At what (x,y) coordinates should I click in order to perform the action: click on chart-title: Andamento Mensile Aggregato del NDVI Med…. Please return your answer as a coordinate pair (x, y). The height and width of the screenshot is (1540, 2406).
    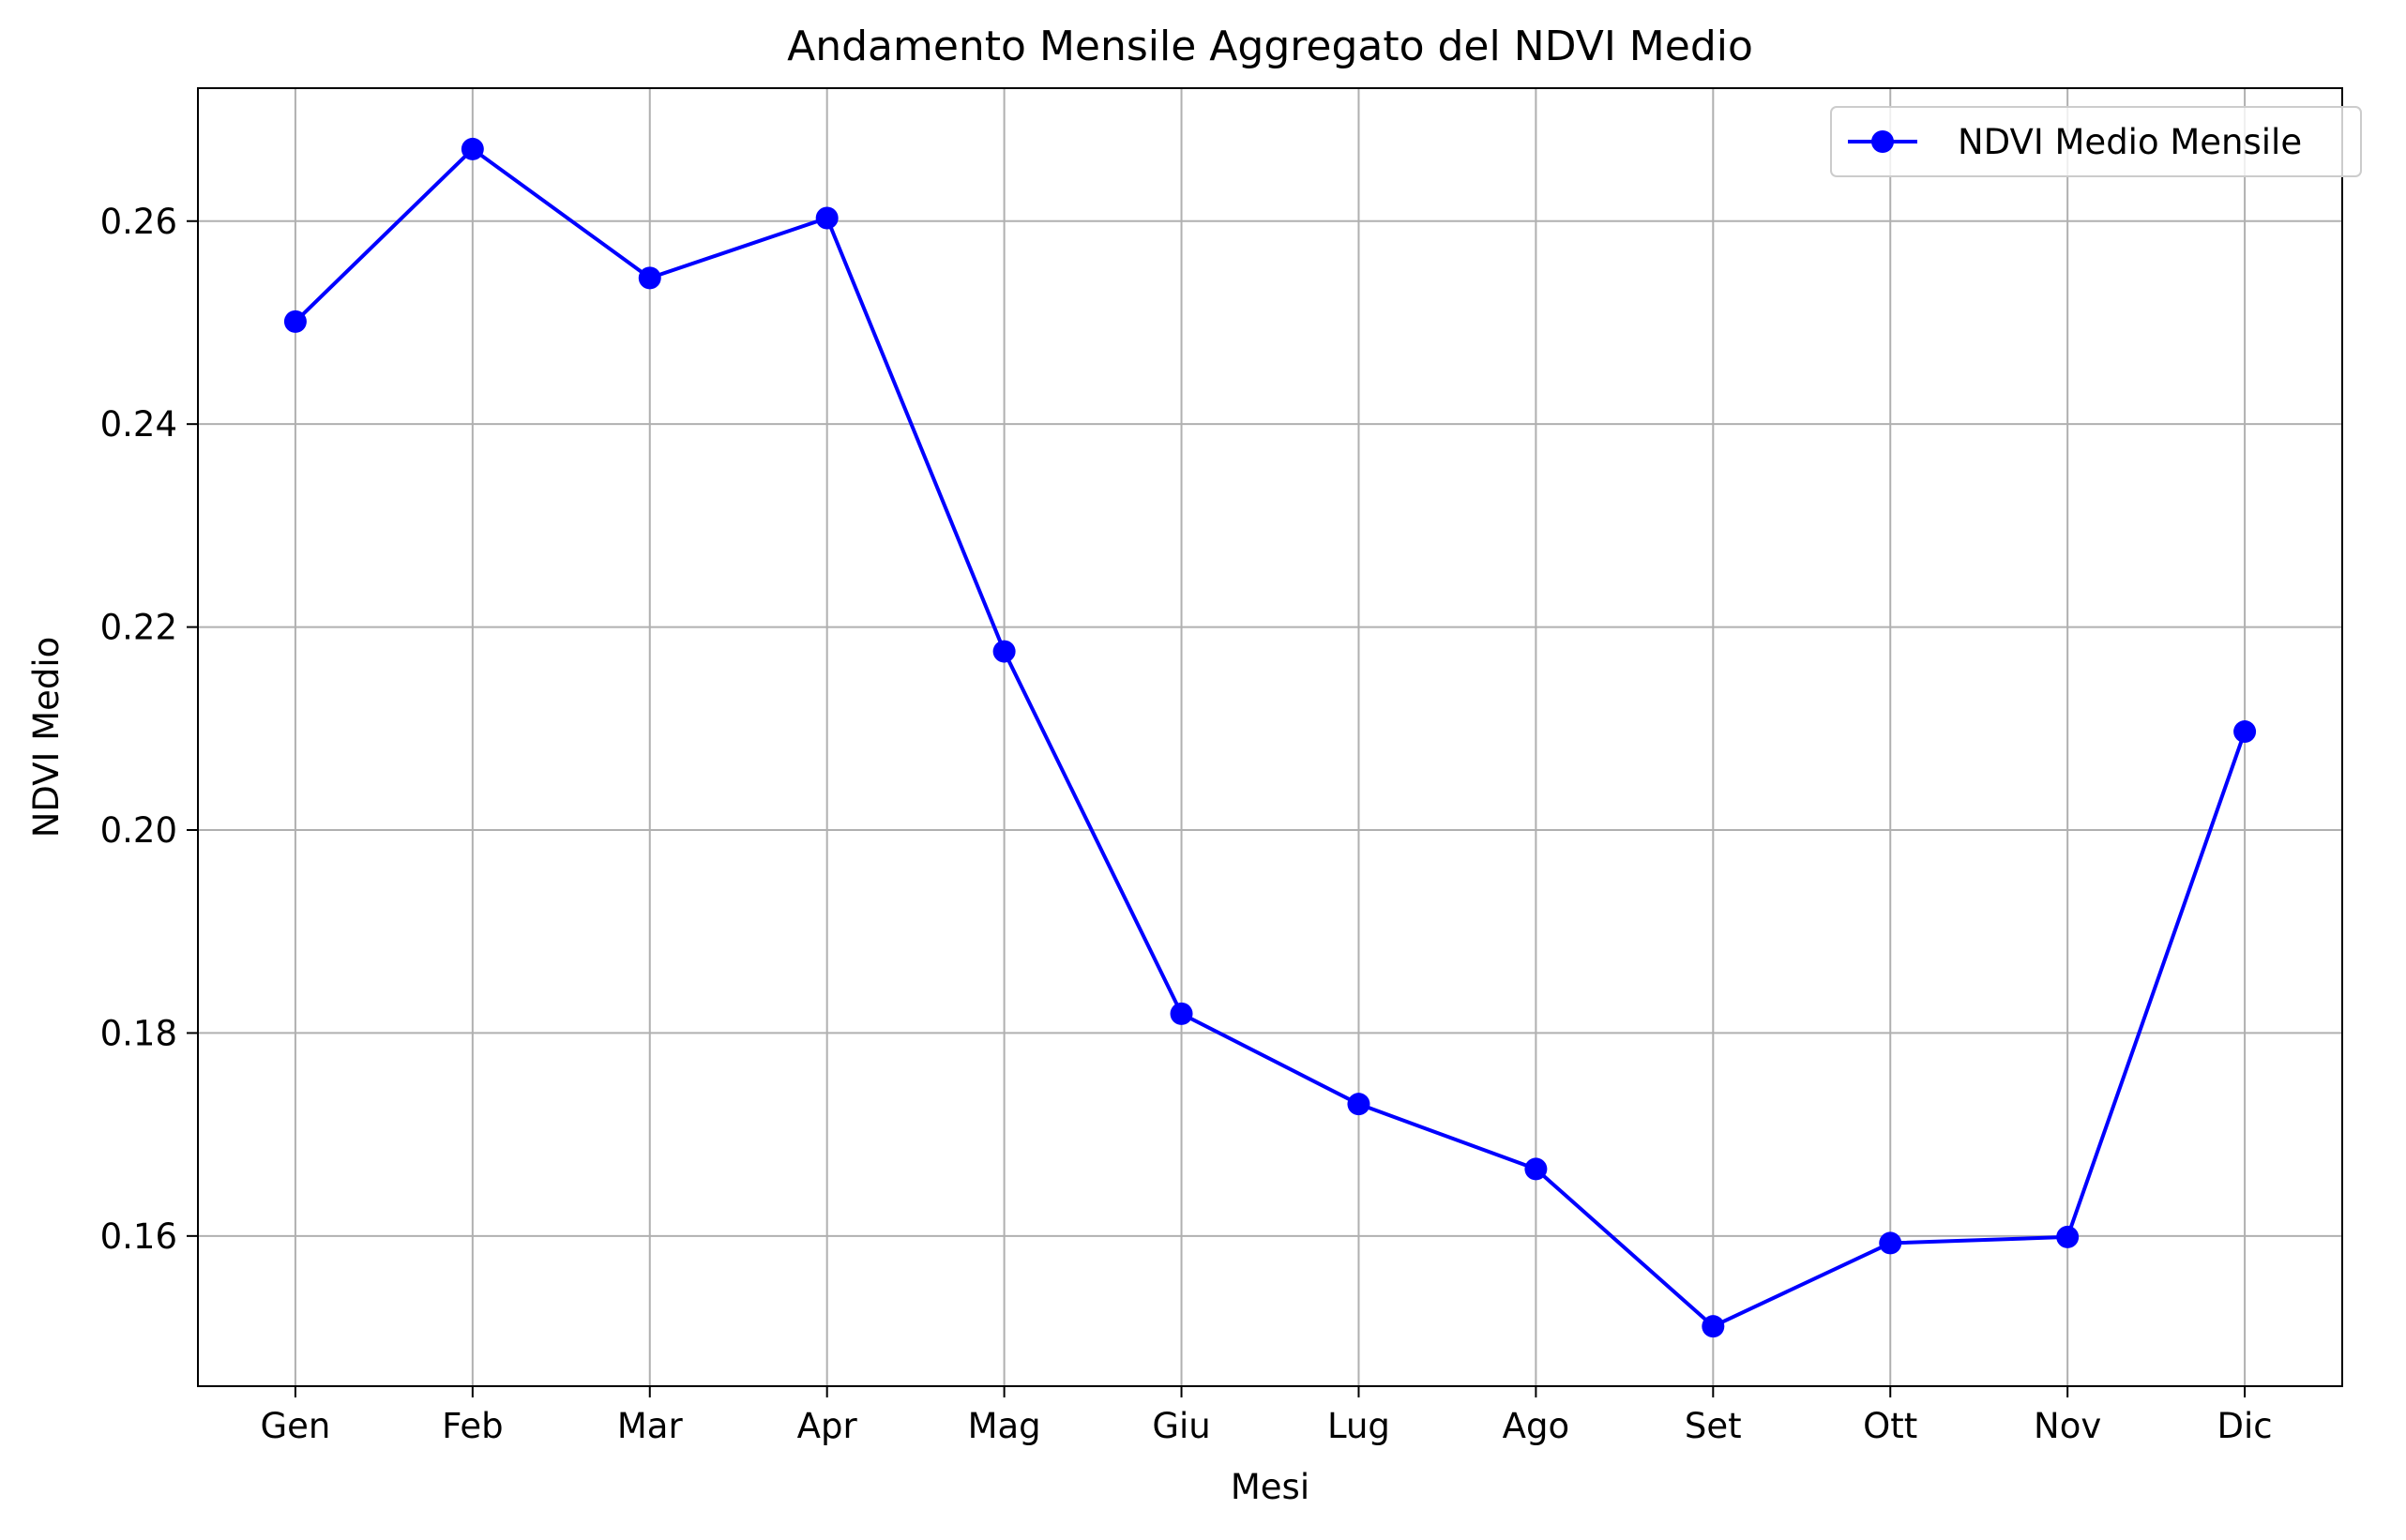
    Looking at the image, I should click on (1270, 46).